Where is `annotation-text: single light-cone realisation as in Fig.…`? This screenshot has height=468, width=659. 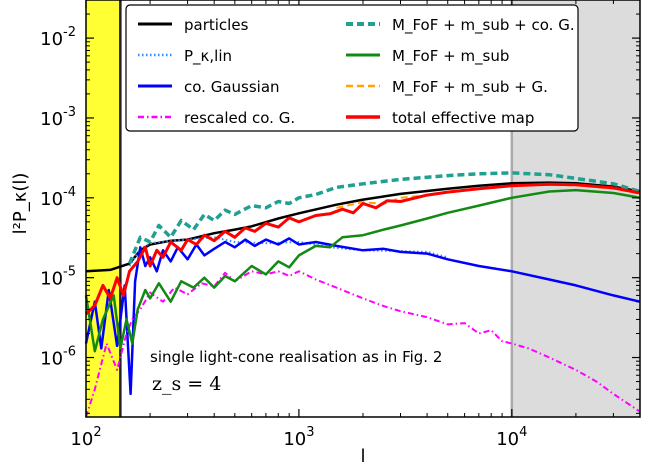
annotation-text: single light-cone realisation as in Fig.… is located at coordinates (296, 357).